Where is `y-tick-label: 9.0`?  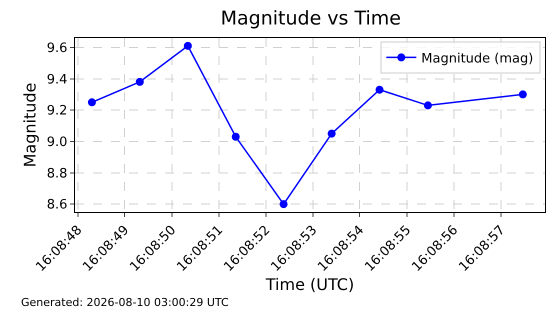 y-tick-label: 9.0 is located at coordinates (57, 142).